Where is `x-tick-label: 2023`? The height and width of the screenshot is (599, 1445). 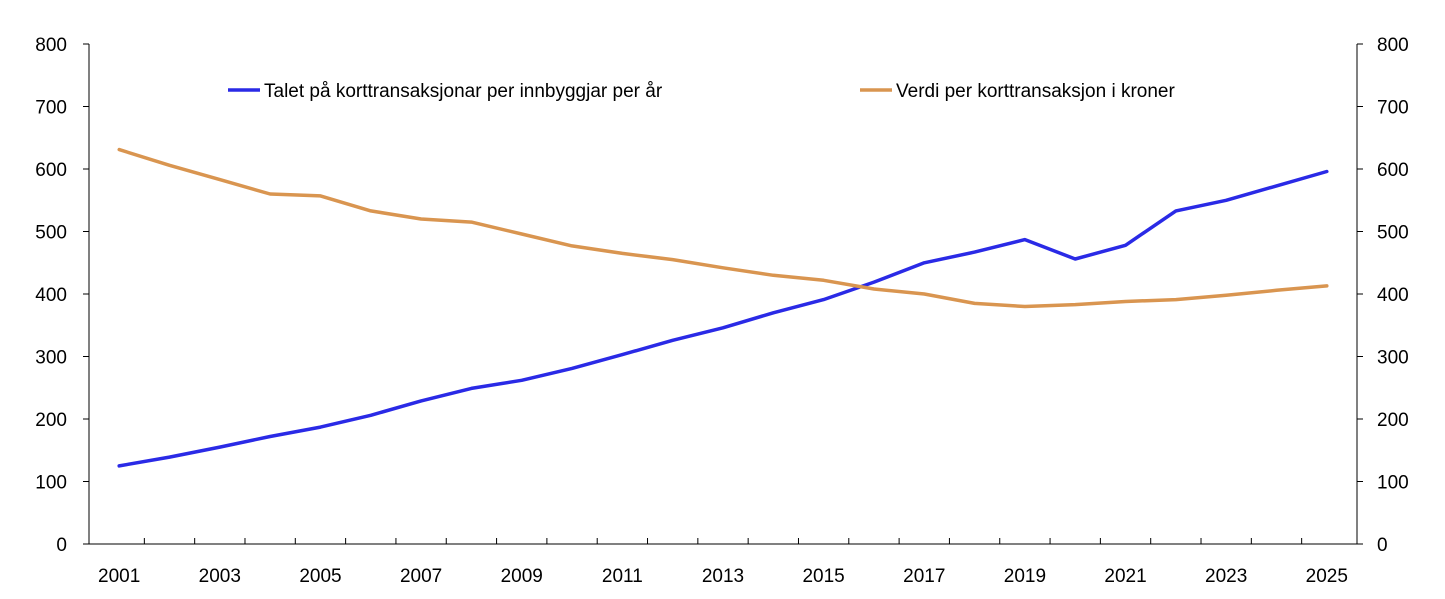 x-tick-label: 2023 is located at coordinates (1226, 576).